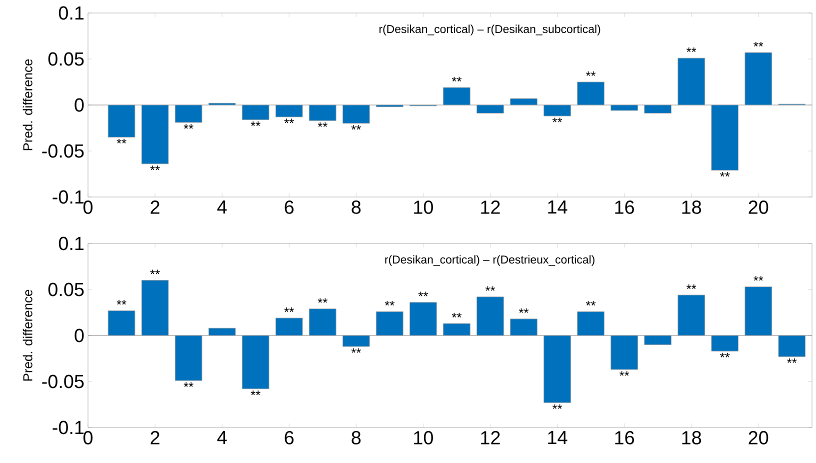 This screenshot has width=816, height=463. What do you see at coordinates (489, 260) in the screenshot?
I see `text: r(Desikan_cortical) – r(Destrieux_cortical)` at bounding box center [489, 260].